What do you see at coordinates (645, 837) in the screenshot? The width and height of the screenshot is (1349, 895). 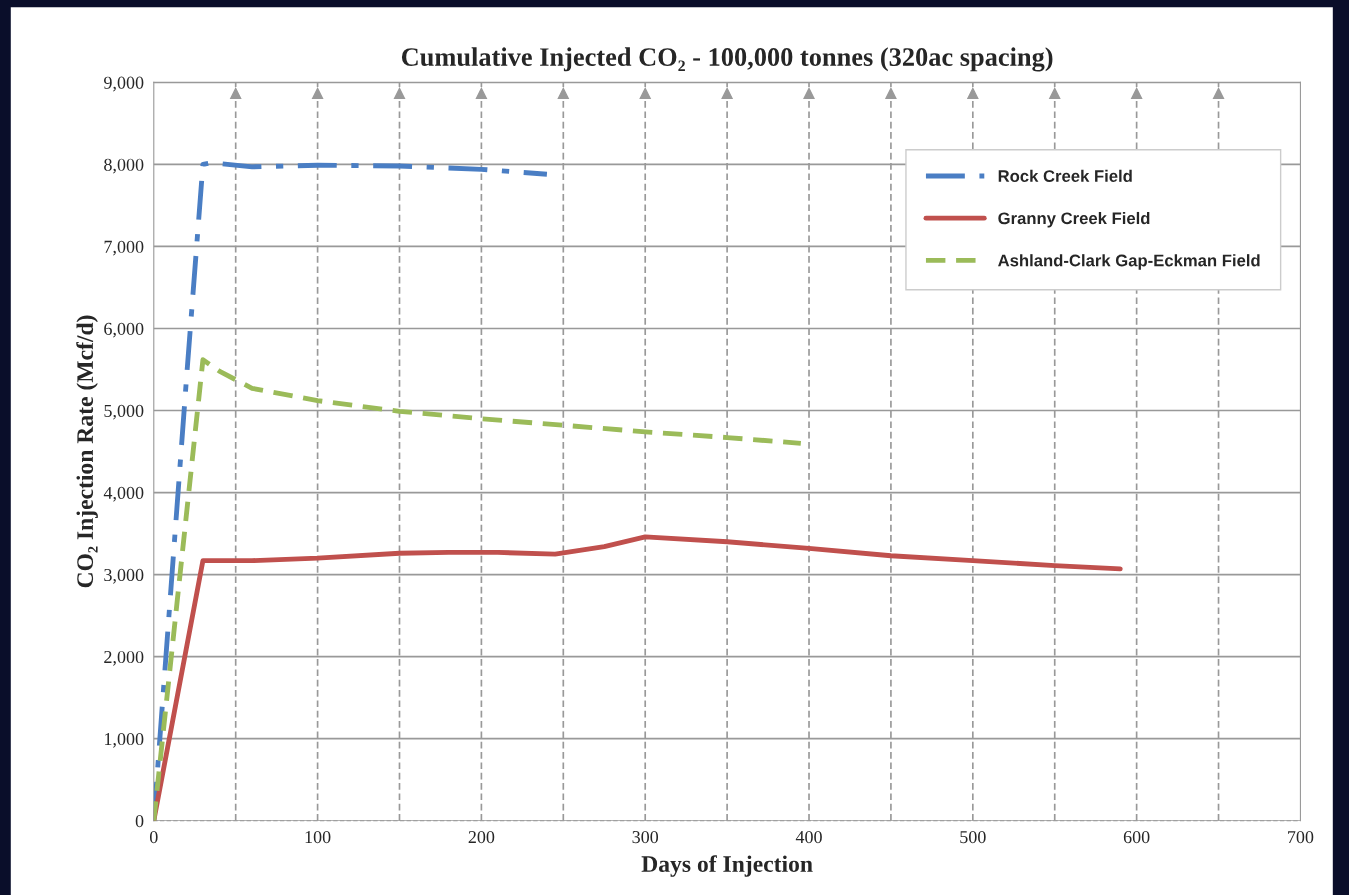 I see `x-tick-label: 300` at bounding box center [645, 837].